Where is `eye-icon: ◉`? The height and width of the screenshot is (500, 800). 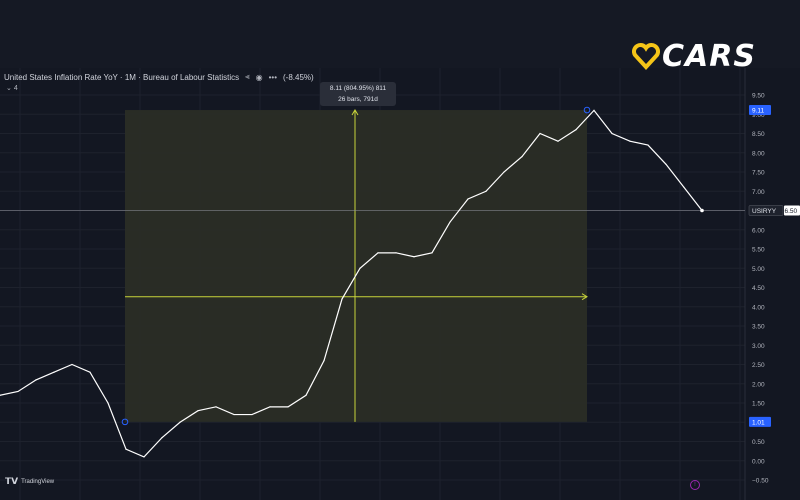 eye-icon: ◉ is located at coordinates (259, 77).